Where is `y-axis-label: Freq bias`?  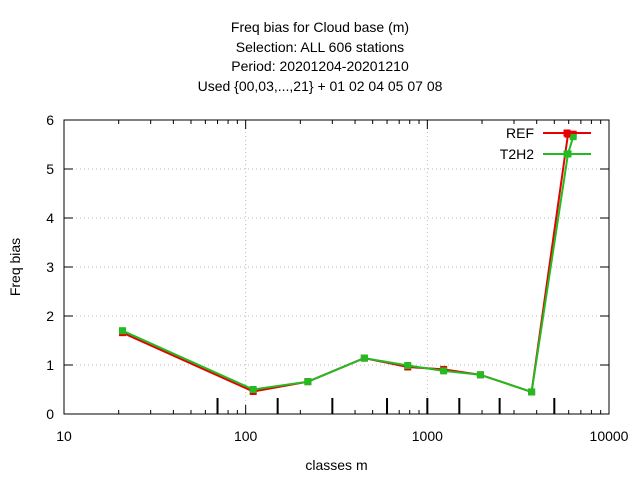
y-axis-label: Freq bias is located at coordinates (15, 267).